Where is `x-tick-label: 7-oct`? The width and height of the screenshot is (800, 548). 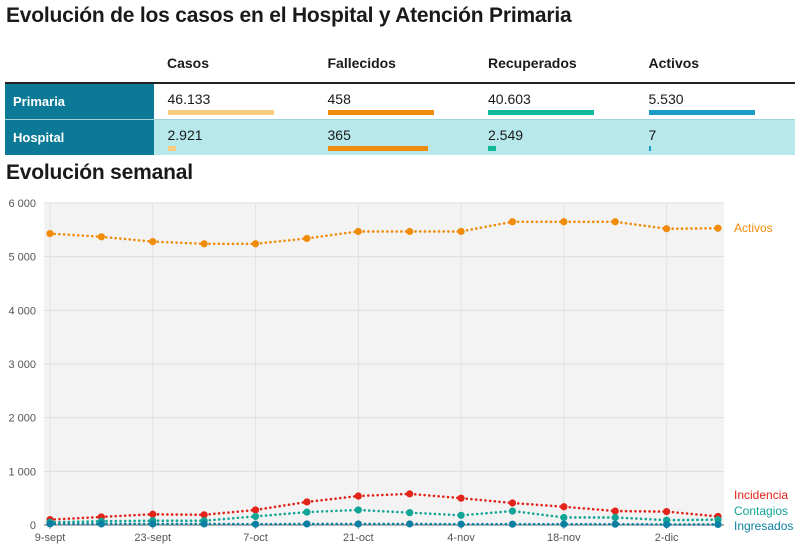
x-tick-label: 7-oct is located at coordinates (255, 538).